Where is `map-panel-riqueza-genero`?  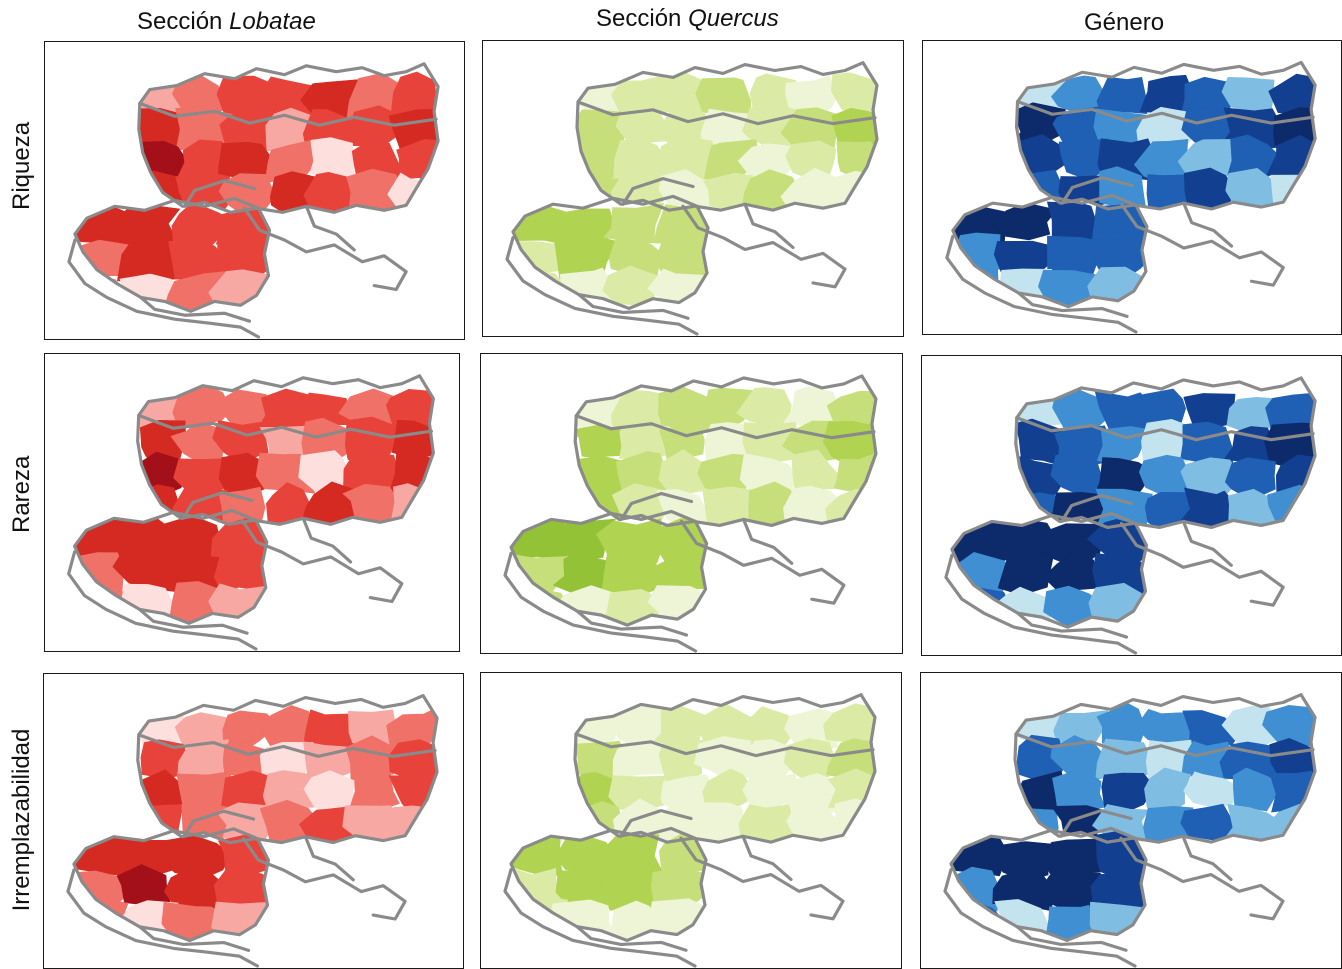 map-panel-riqueza-genero is located at coordinates (1132, 187).